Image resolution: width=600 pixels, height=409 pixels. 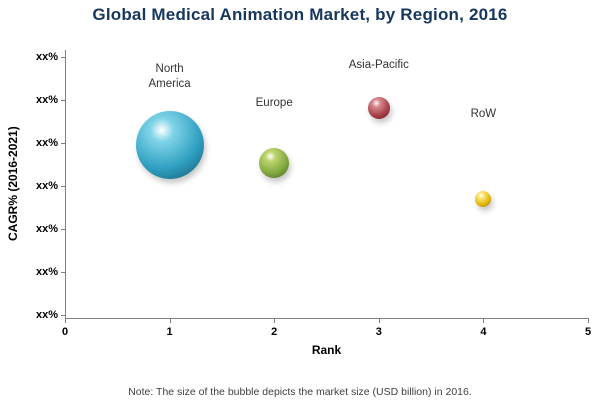 I want to click on asia-pacific-label: Asia-Pacific, so click(x=378, y=65).